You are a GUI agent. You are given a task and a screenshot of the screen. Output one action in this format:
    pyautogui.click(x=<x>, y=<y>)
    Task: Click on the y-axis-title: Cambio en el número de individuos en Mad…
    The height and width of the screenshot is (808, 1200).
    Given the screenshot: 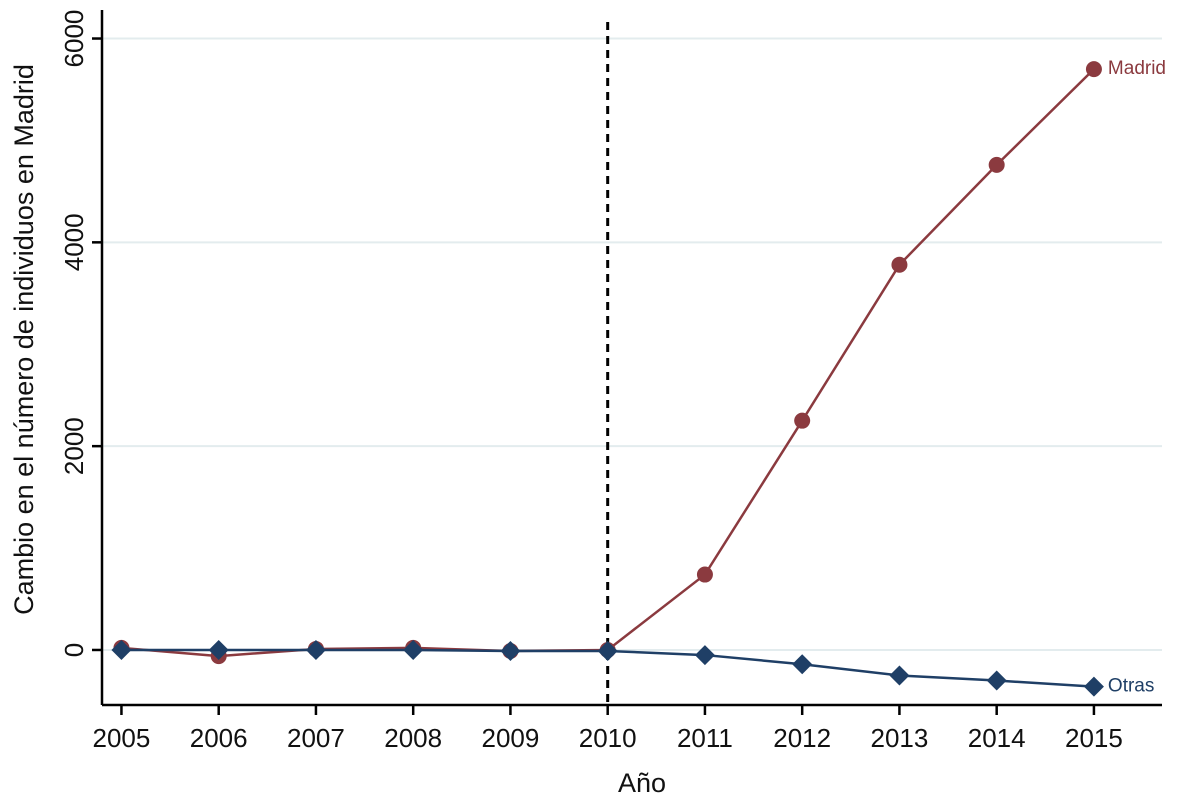 What is the action you would take?
    pyautogui.click(x=24, y=339)
    